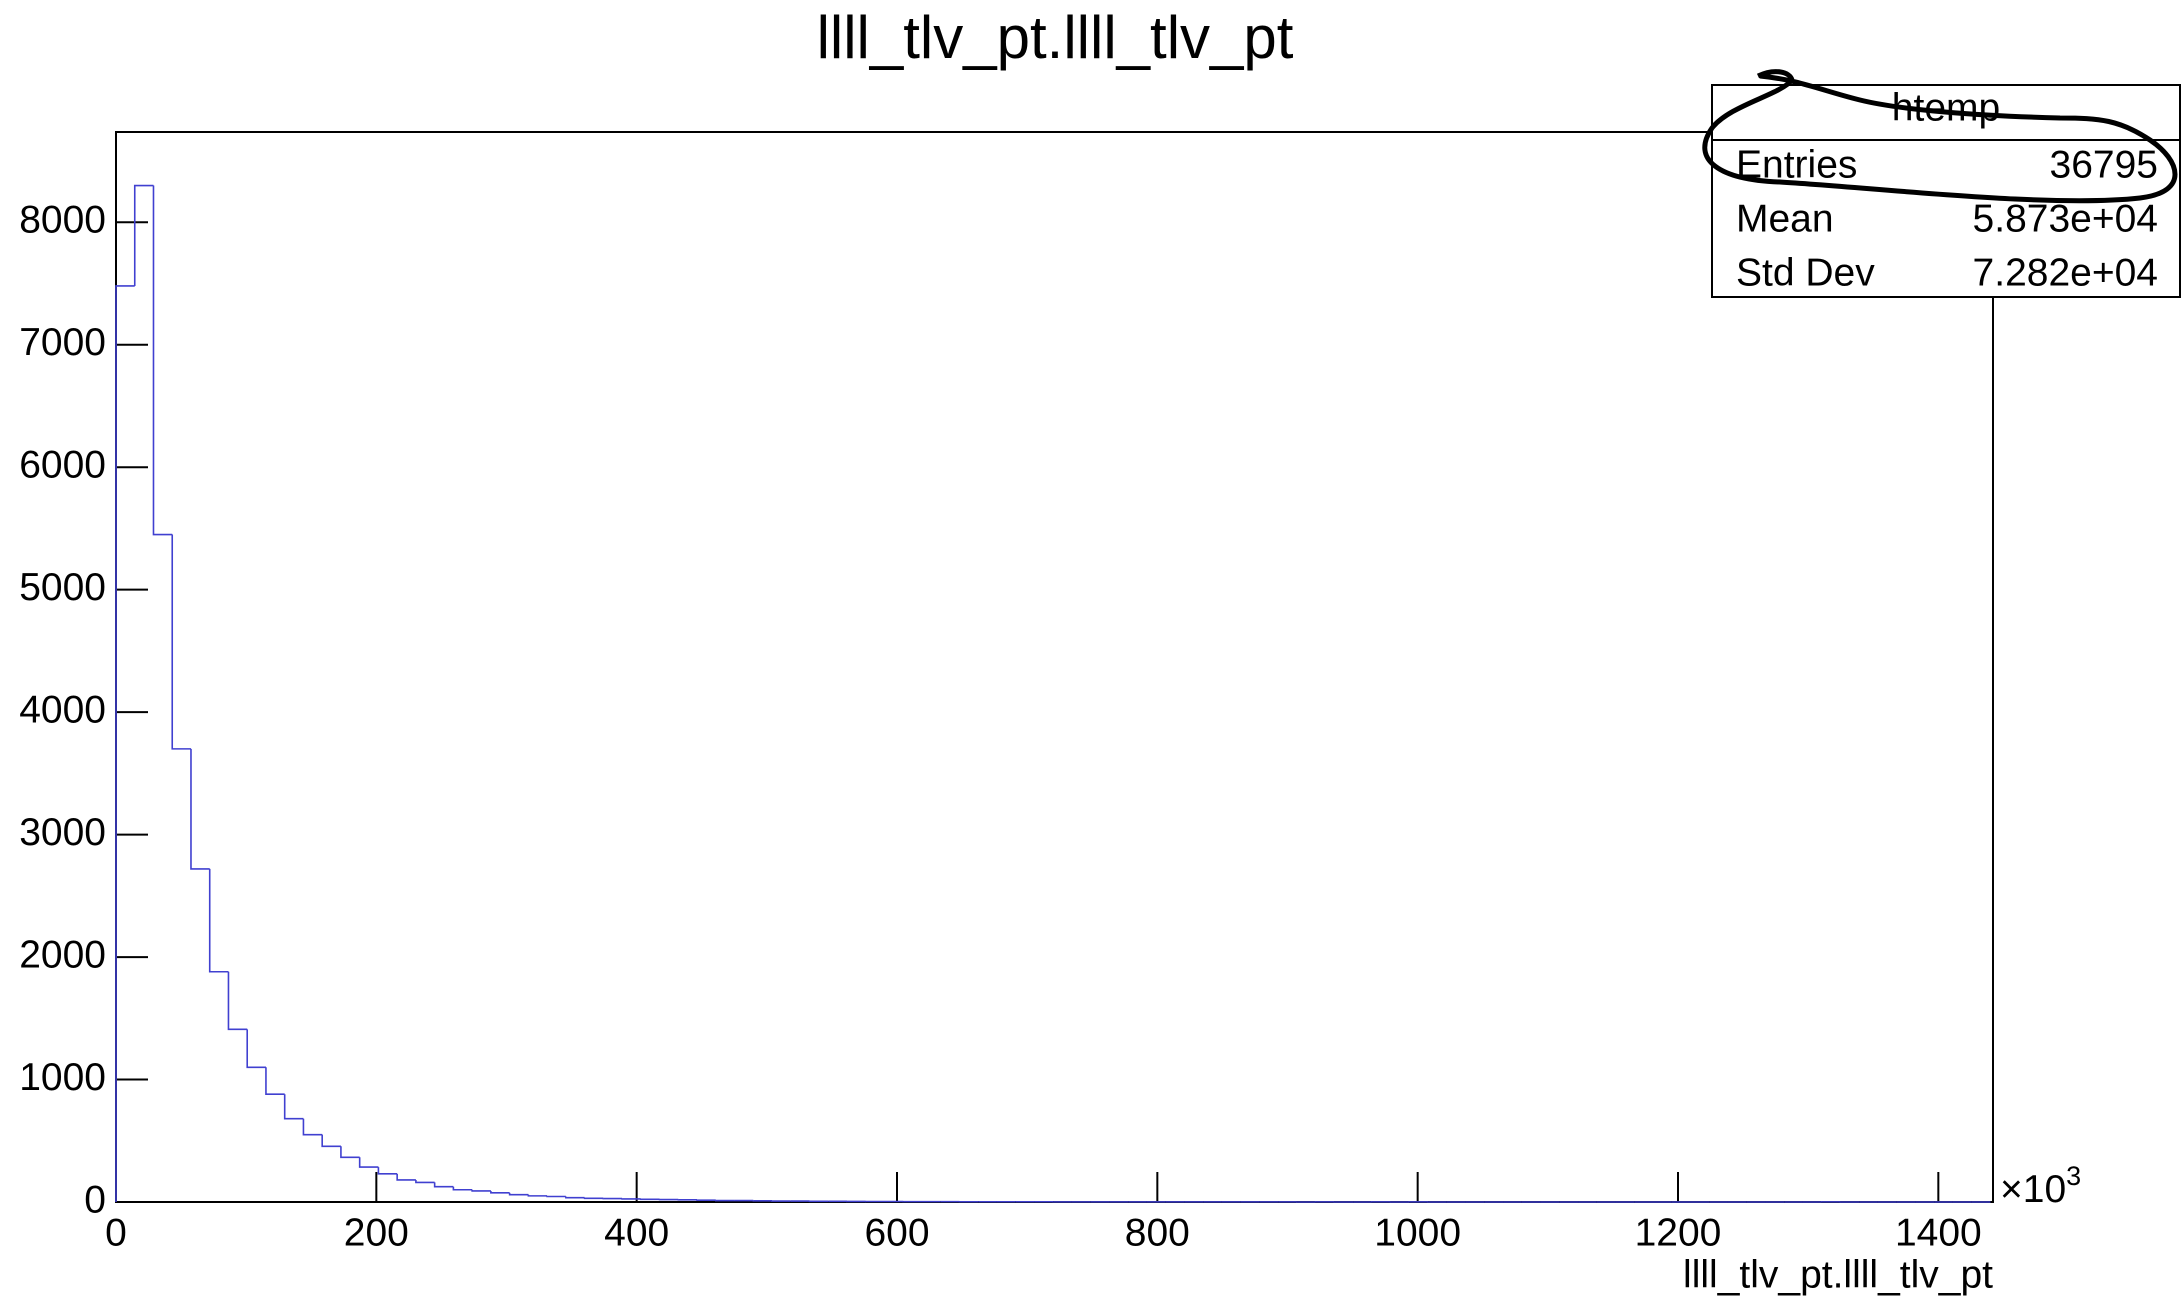 The image size is (2184, 1314). What do you see at coordinates (2065, 218) in the screenshot?
I see `stats-value: 5.873e+04` at bounding box center [2065, 218].